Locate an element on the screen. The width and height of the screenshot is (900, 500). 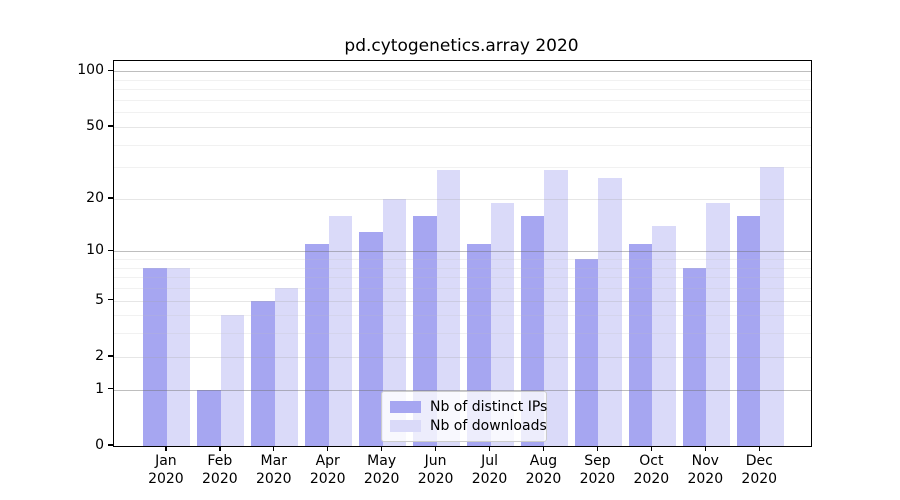
xtick-mark-oct is located at coordinates (651, 448).